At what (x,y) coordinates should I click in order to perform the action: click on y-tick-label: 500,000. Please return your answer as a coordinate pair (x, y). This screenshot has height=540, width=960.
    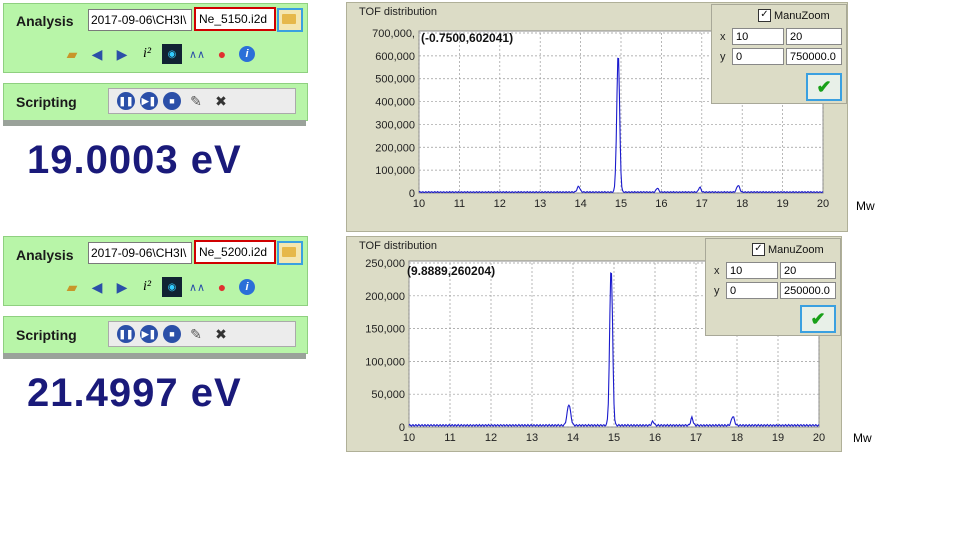
    Looking at the image, I should click on (395, 80).